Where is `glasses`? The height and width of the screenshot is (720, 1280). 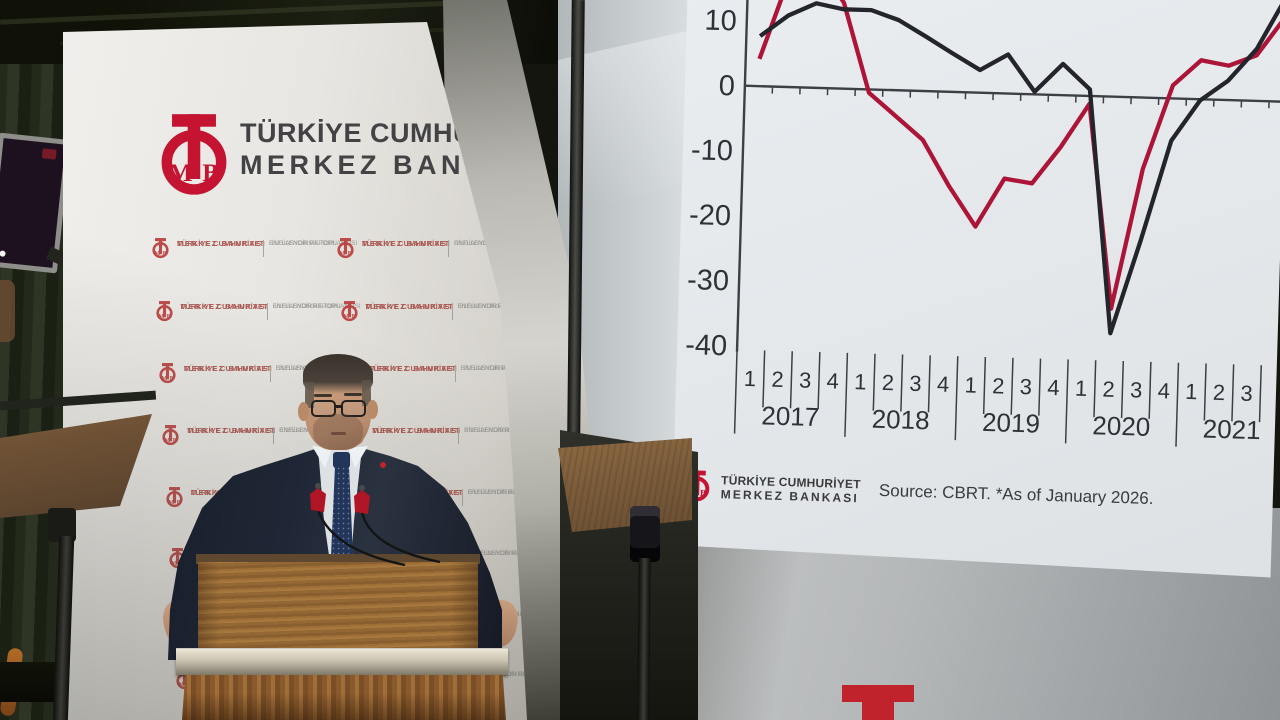 glasses is located at coordinates (339, 410).